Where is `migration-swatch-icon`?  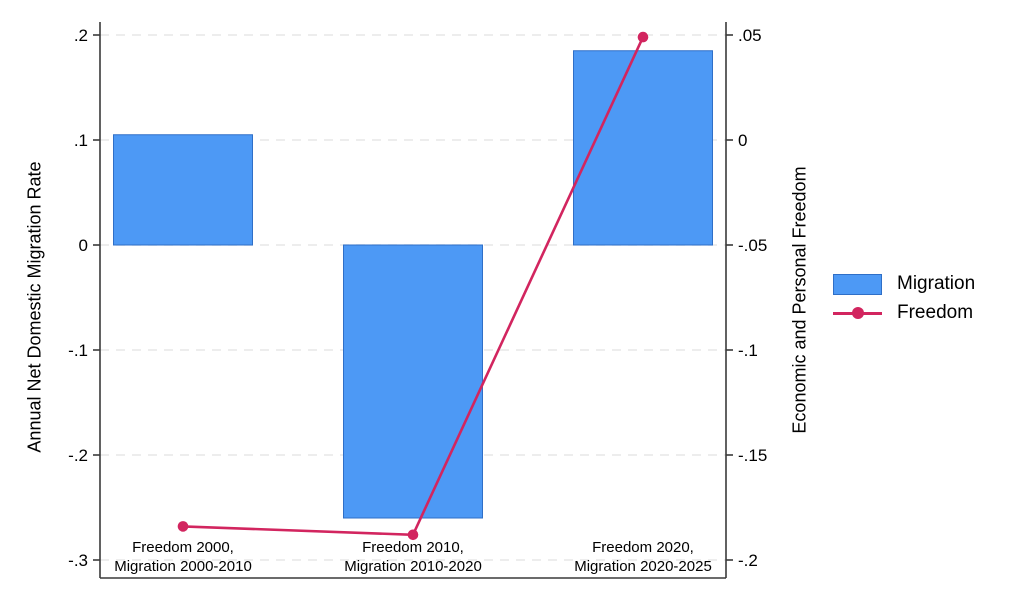 migration-swatch-icon is located at coordinates (857, 284).